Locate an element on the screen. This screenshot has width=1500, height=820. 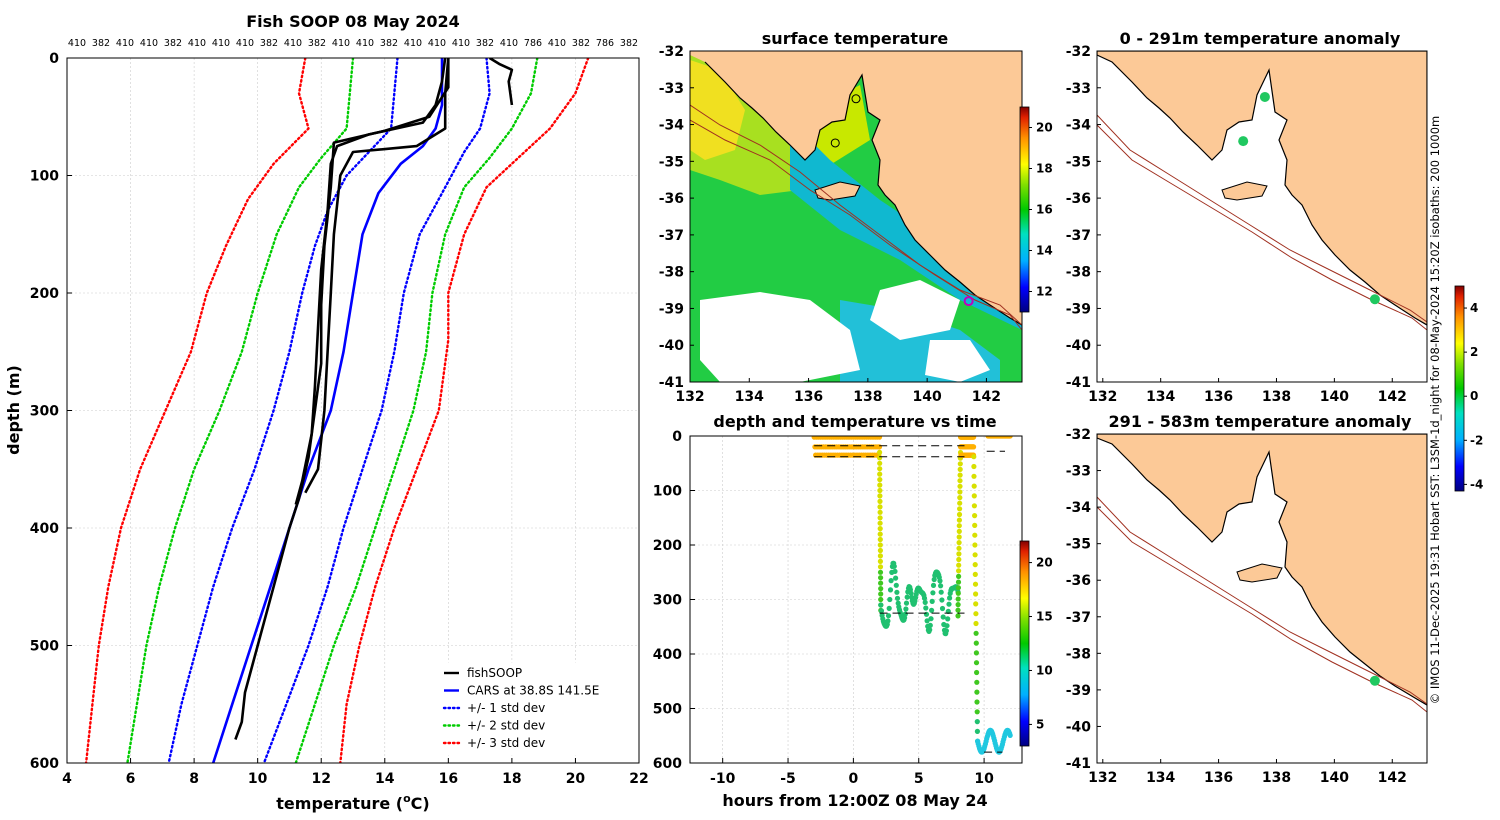
y-tick-label: 100 is located at coordinates (667, 492).